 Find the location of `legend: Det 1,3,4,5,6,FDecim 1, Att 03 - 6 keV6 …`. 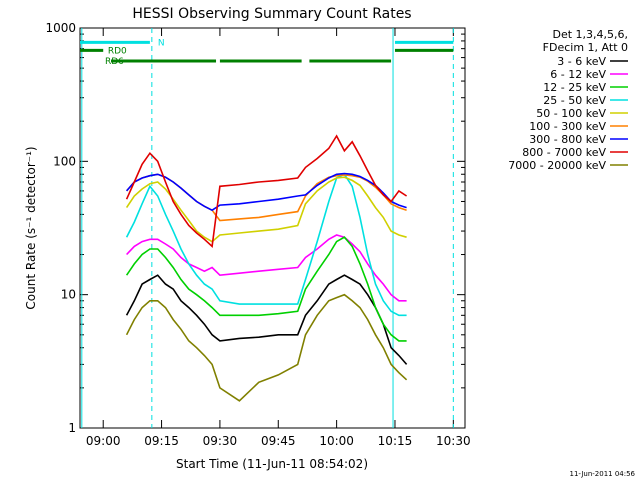

legend: Det 1,3,4,5,6,FDecim 1, Att 03 - 6 keV6 … is located at coordinates (568, 100).